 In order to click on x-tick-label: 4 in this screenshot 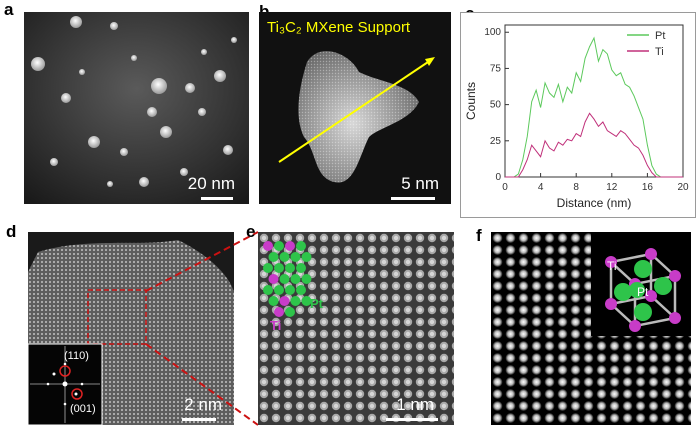, I will do `click(541, 187)`.